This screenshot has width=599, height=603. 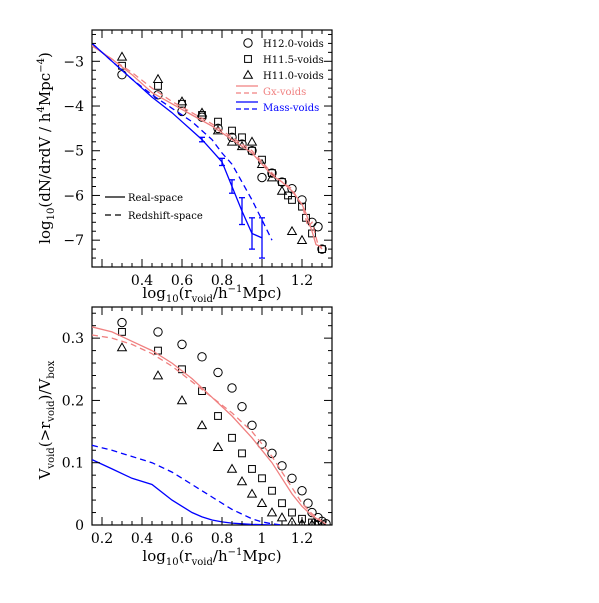 What do you see at coordinates (46, 148) in the screenshot?
I see `y-axis-label-top: log10(dN/drdV / h4Mpc−4)` at bounding box center [46, 148].